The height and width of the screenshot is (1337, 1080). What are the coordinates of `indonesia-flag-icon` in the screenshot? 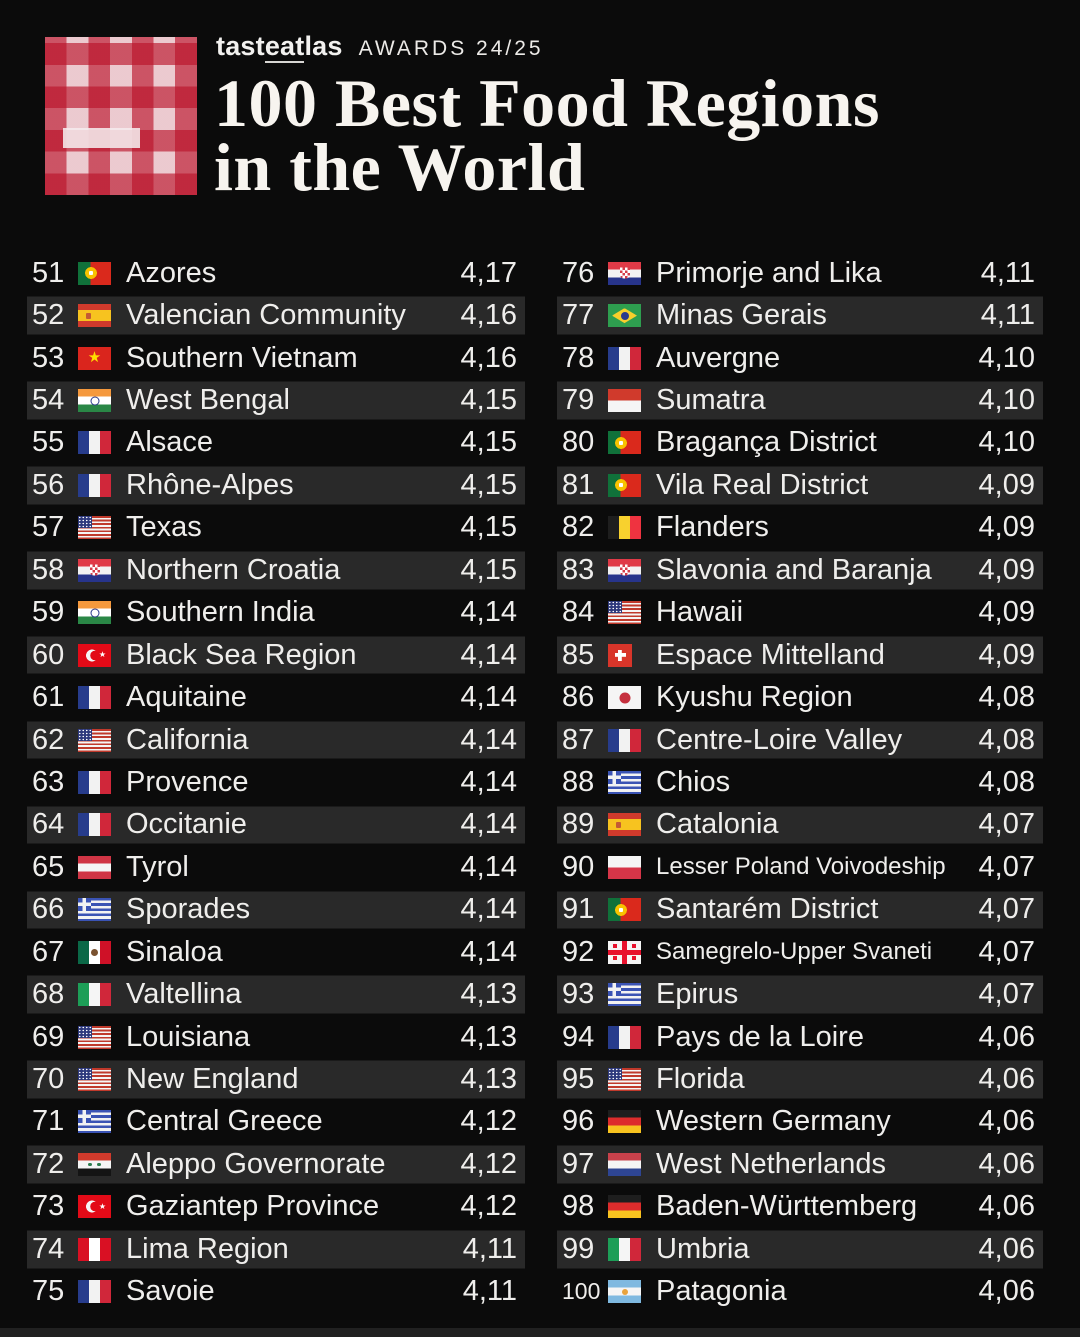 It's located at (624, 401).